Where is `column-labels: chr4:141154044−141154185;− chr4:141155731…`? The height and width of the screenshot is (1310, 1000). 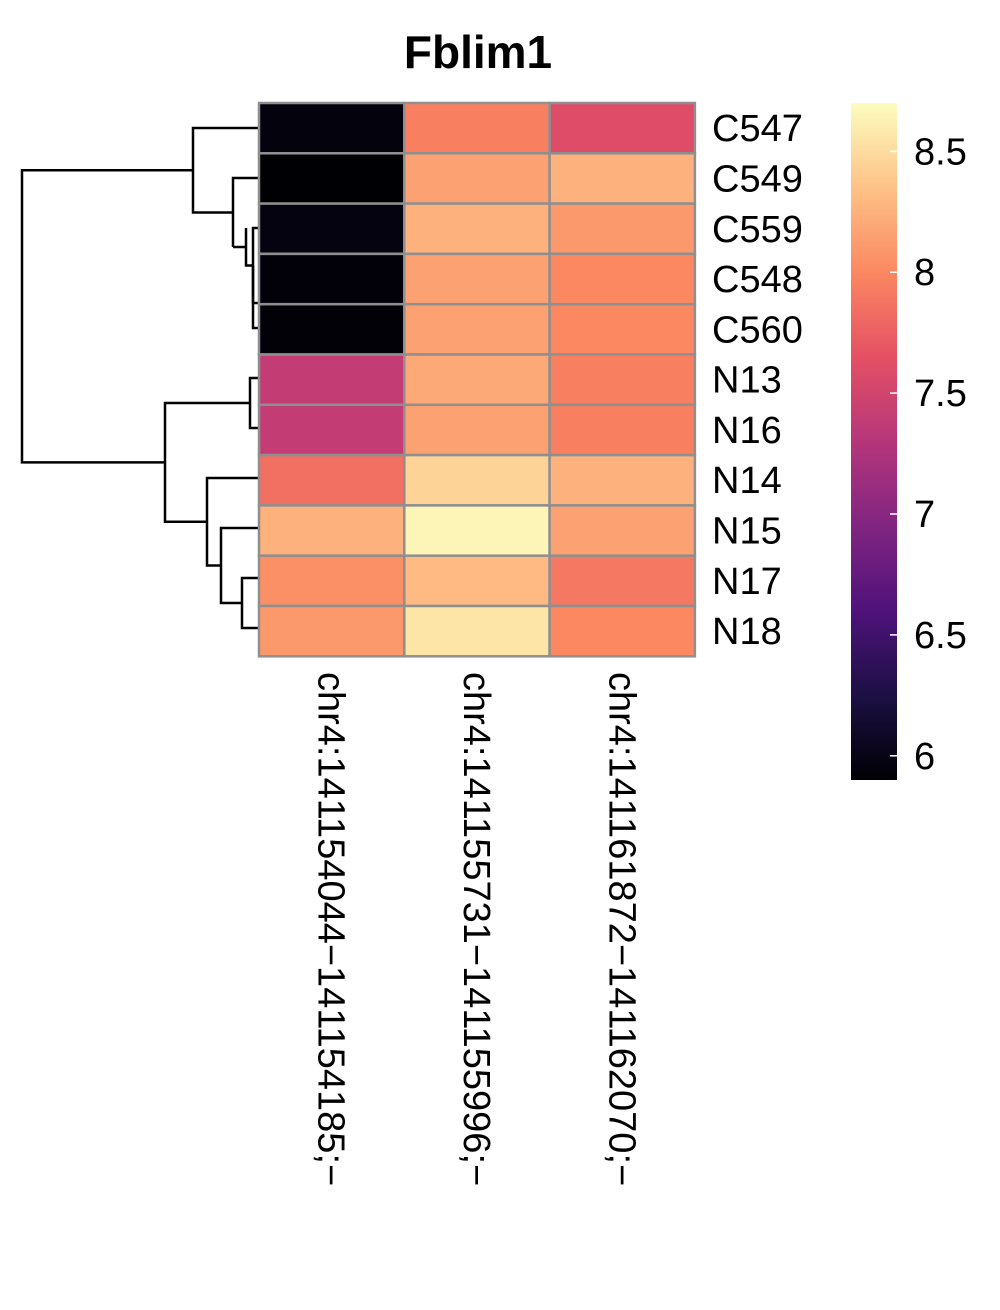 column-labels: chr4:141154044−141154185;− chr4:141155731… is located at coordinates (476, 929).